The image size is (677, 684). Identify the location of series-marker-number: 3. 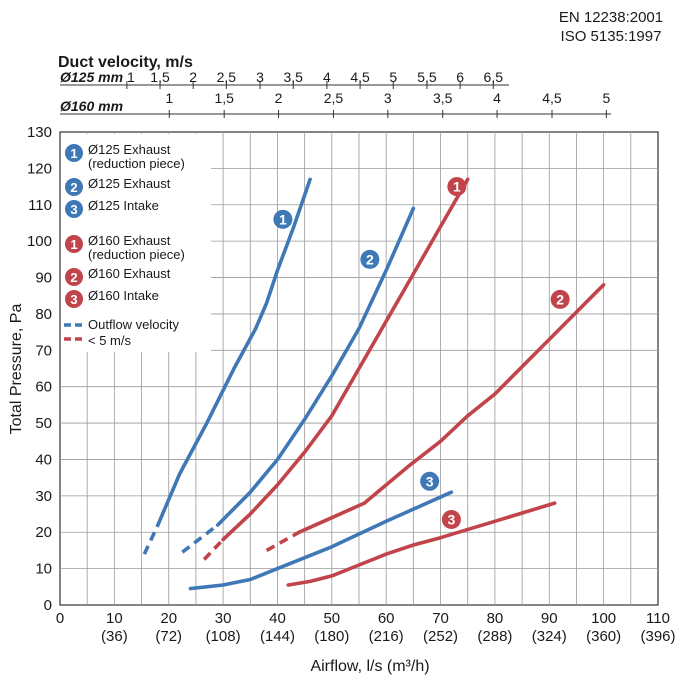
(452, 519).